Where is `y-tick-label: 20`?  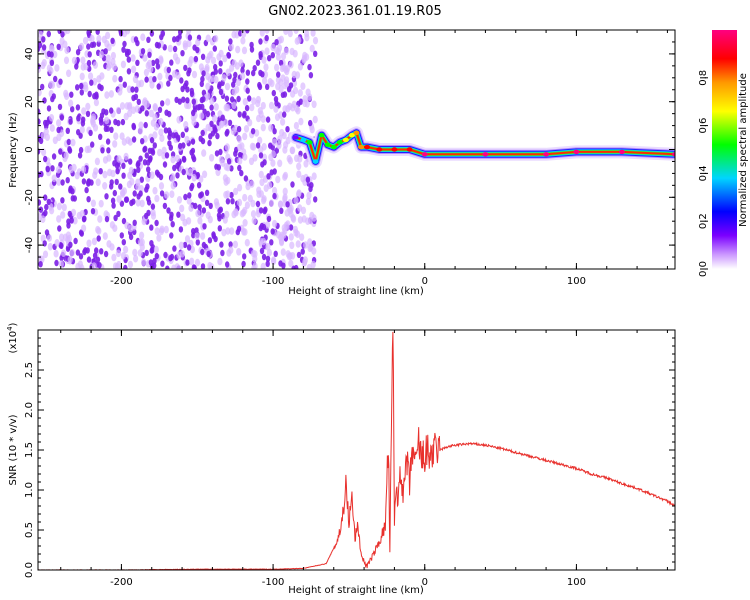 y-tick-label: 20 is located at coordinates (29, 101).